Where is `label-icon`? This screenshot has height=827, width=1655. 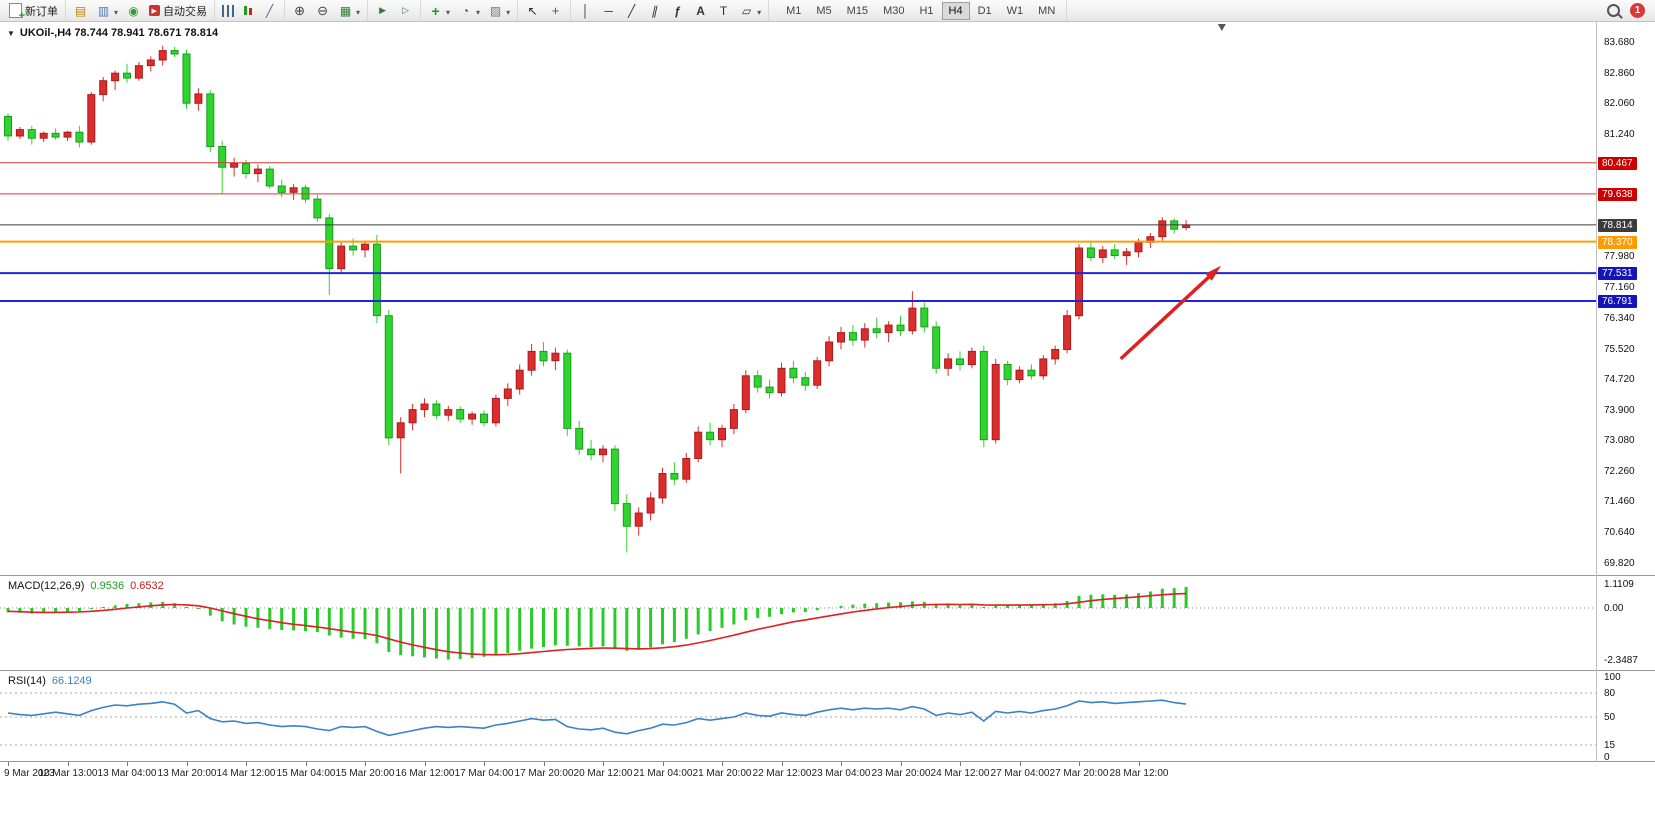 label-icon is located at coordinates (723, 10).